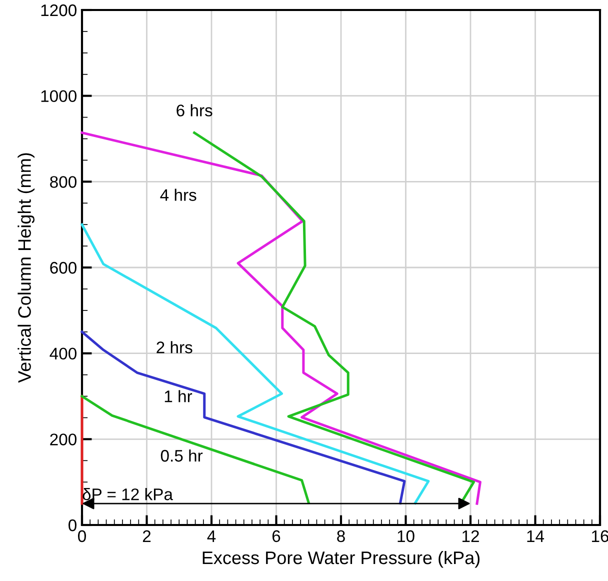 The image size is (608, 581). Describe the element at coordinates (406, 536) in the screenshot. I see `x-tick-label: 10` at that location.